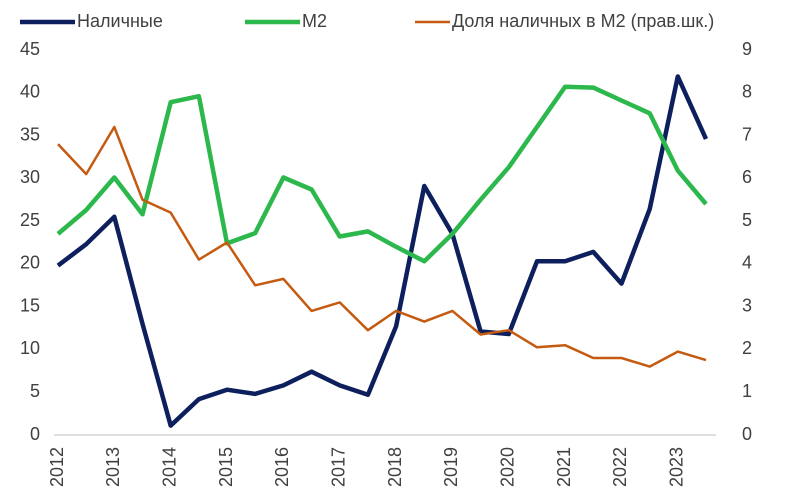  Describe the element at coordinates (30, 348) in the screenshot. I see `y-tick-label: 10` at that location.